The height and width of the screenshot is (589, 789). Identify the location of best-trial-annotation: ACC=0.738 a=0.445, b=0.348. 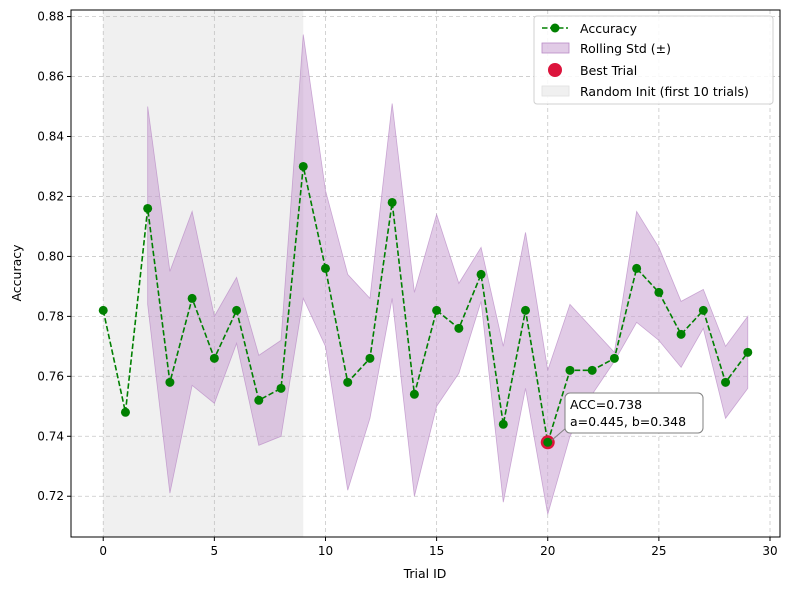
(627, 416).